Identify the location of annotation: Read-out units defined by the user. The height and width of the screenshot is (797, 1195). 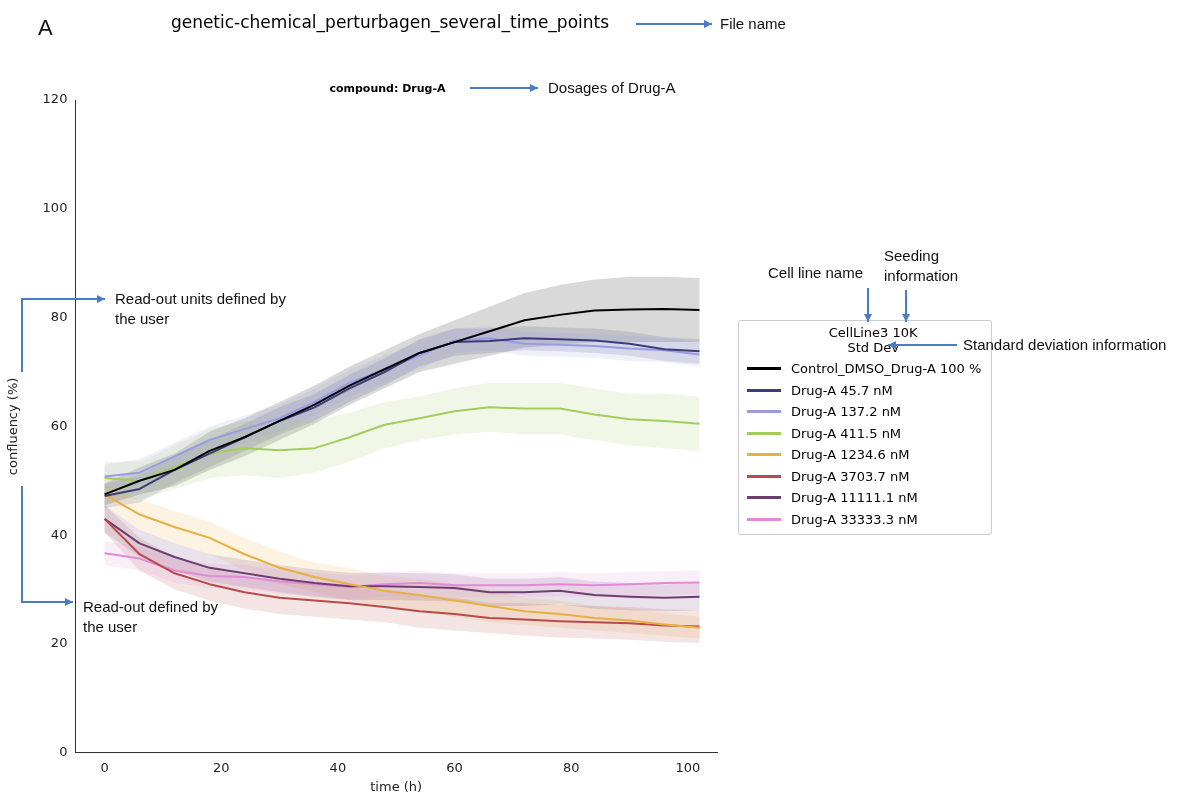
(201, 309).